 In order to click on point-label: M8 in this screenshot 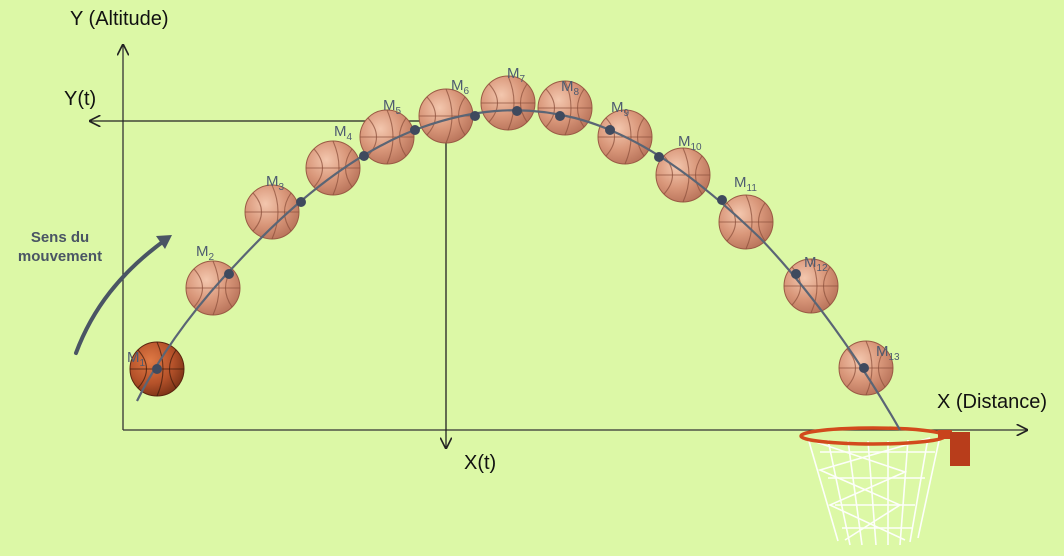, I will do `click(570, 88)`.